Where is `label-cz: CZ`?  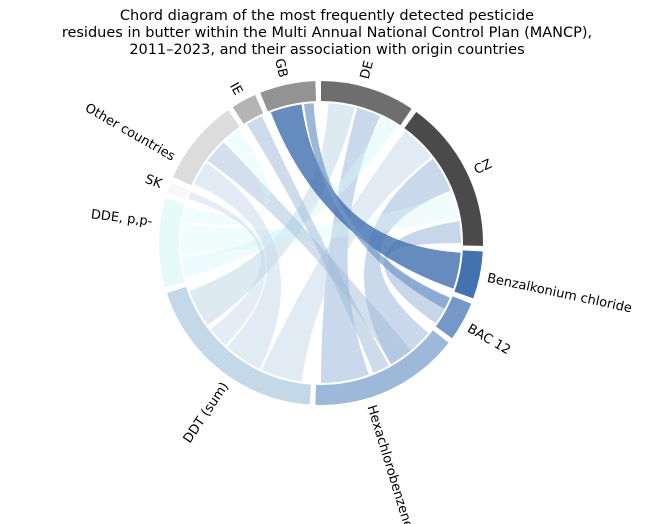
label-cz: CZ is located at coordinates (483, 167).